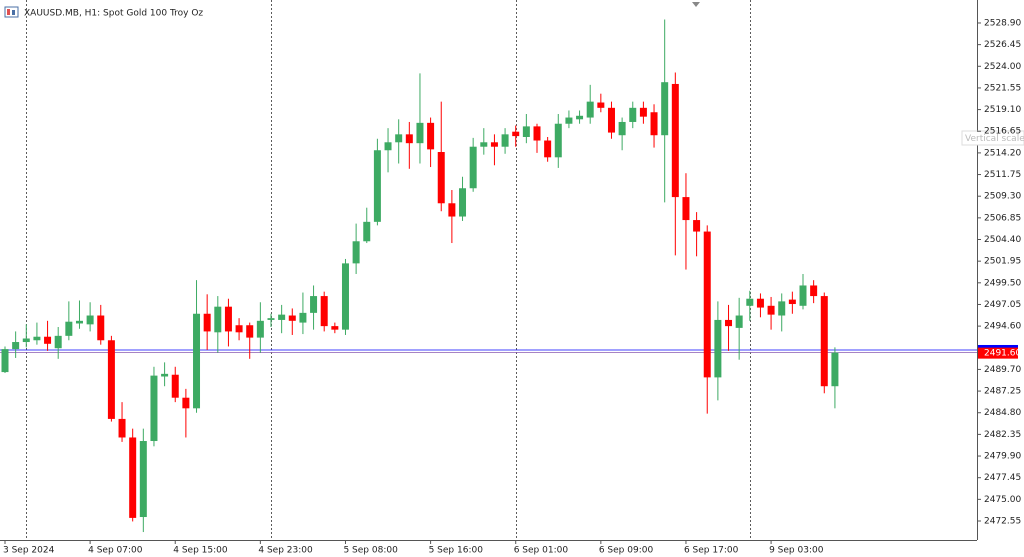 The width and height of the screenshot is (1024, 557). I want to click on y-tick-label: 2506.85, so click(1002, 218).